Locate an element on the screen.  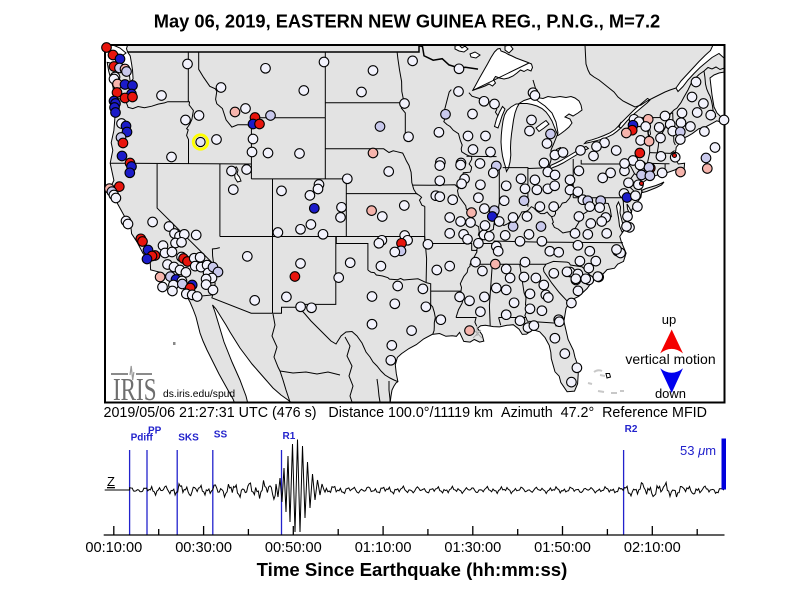
svg-text: 00:30:00 is located at coordinates (203, 548).